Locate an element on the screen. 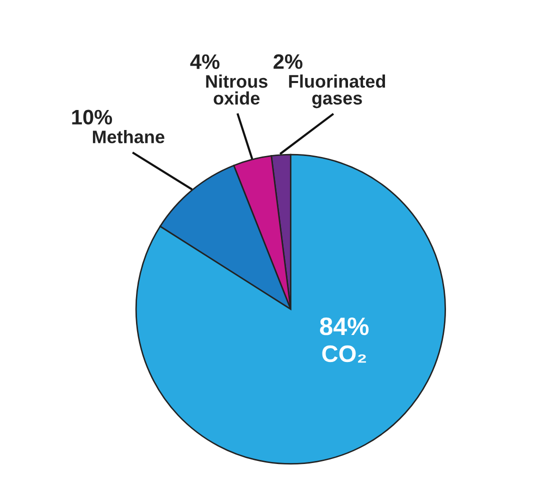  data-label: 10% is located at coordinates (92, 117).